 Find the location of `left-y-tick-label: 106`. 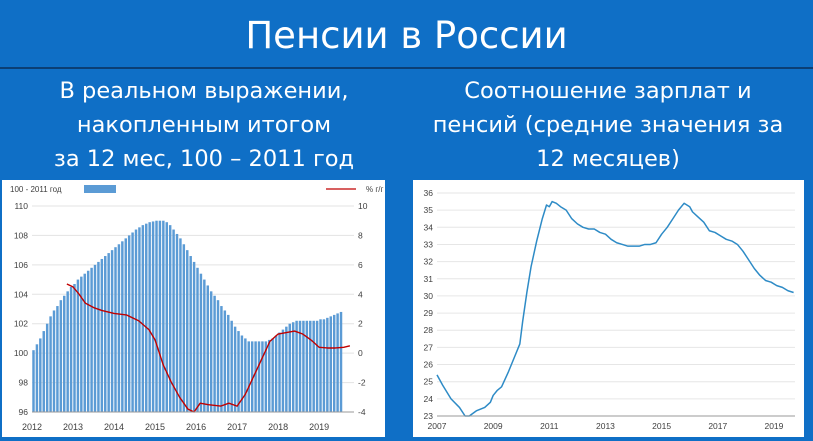

left-y-tick-label: 106 is located at coordinates (21, 265).